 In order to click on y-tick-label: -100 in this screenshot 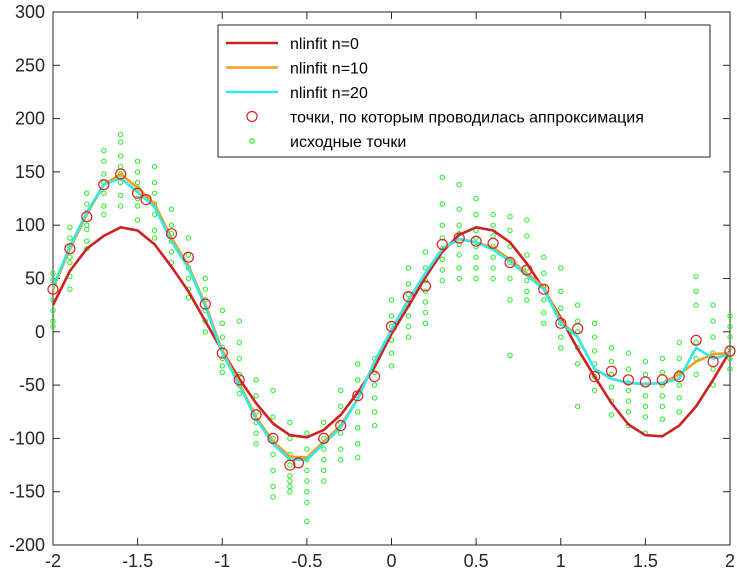, I will do `click(27, 438)`.